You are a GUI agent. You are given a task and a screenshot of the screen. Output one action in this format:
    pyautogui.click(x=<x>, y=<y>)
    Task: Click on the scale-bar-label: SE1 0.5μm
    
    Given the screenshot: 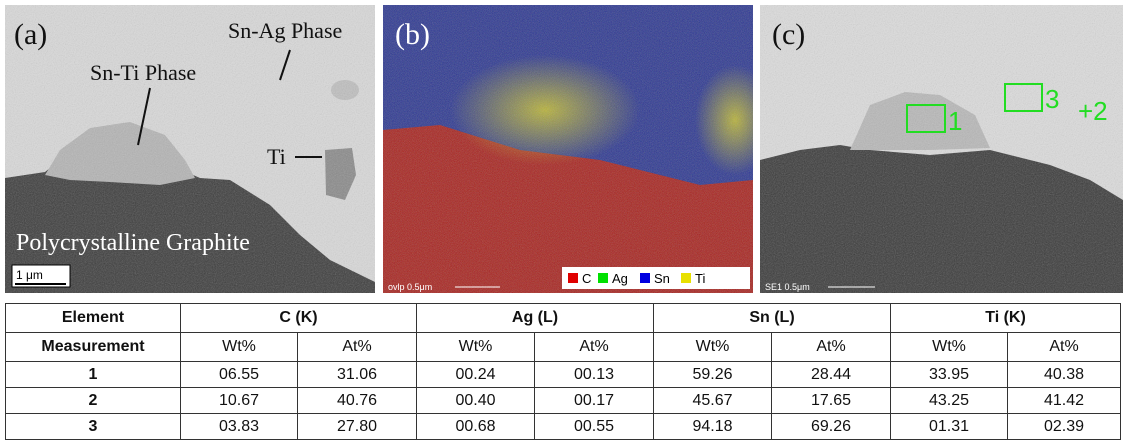 What is the action you would take?
    pyautogui.click(x=787, y=287)
    